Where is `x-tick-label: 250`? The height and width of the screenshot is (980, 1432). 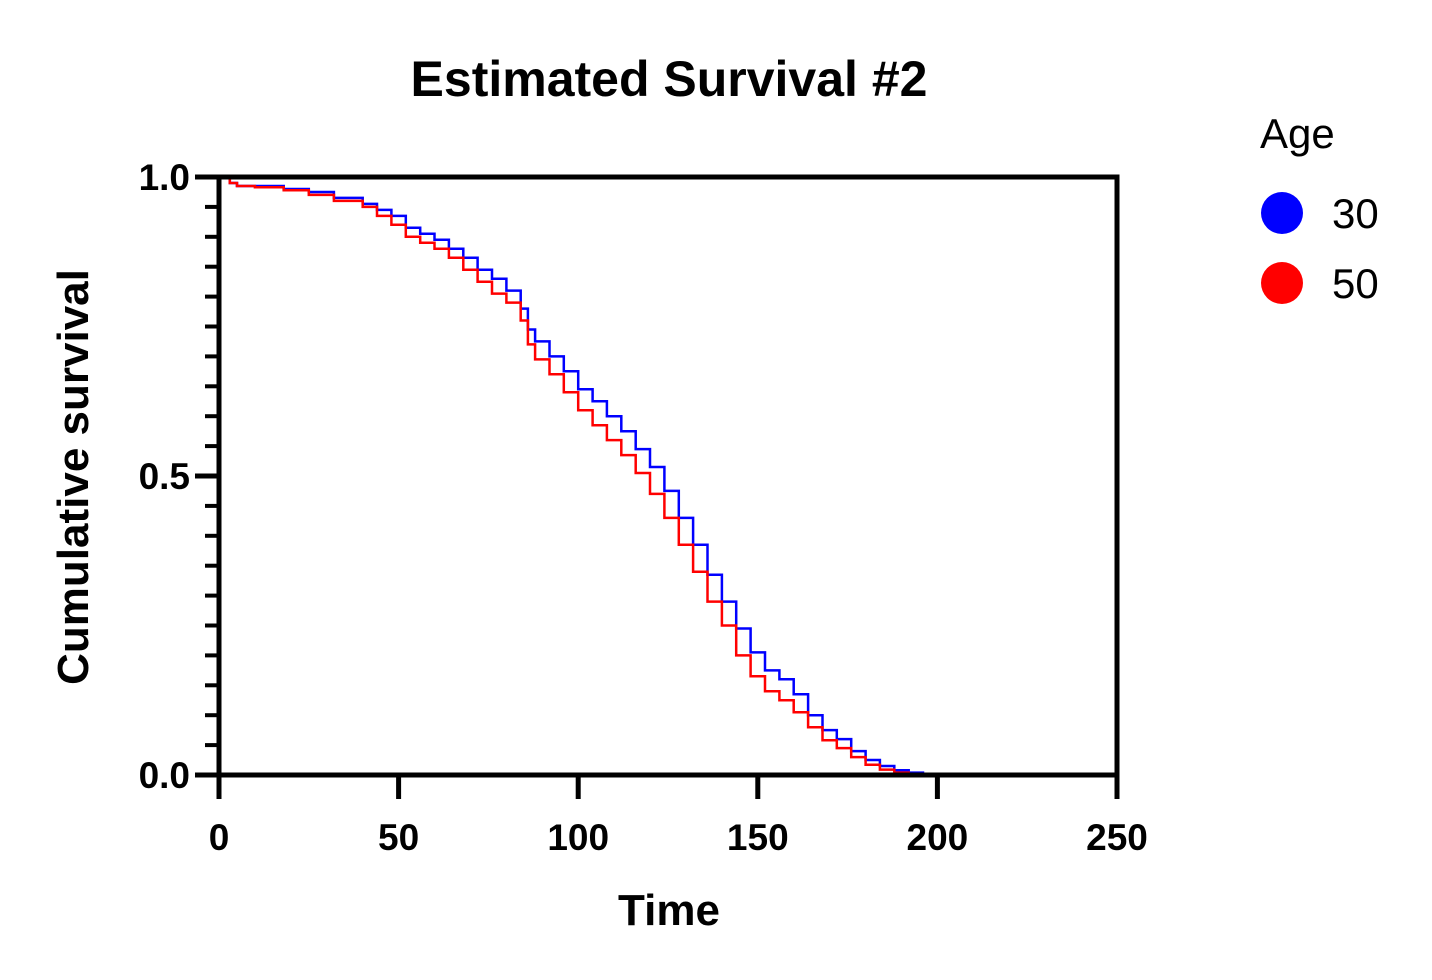 x-tick-label: 250 is located at coordinates (1117, 837).